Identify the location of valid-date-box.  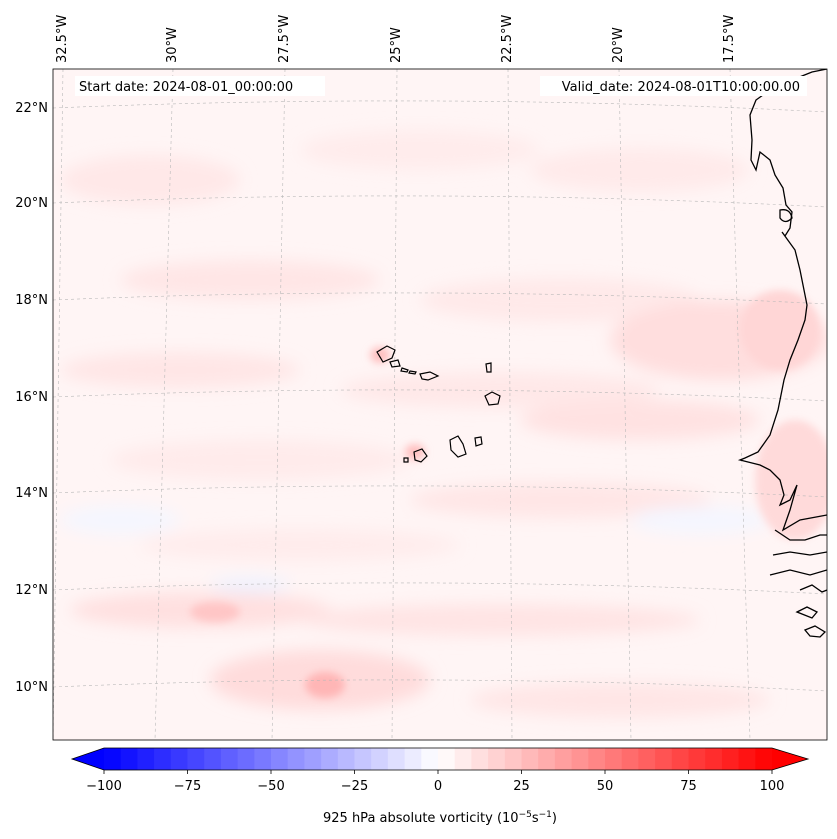
(673, 86).